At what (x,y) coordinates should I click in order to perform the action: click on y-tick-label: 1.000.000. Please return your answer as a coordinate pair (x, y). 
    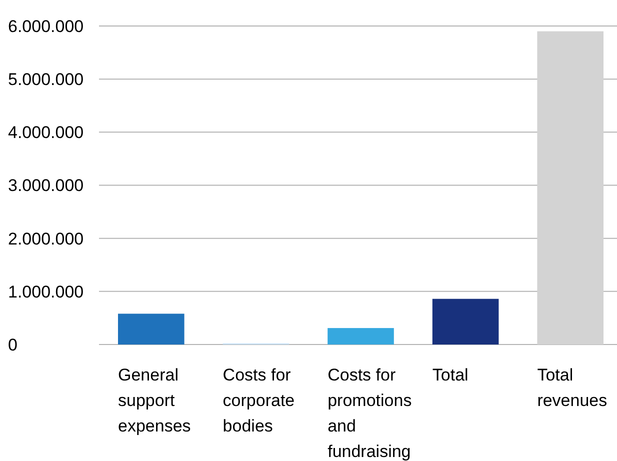
    Looking at the image, I should click on (46, 292).